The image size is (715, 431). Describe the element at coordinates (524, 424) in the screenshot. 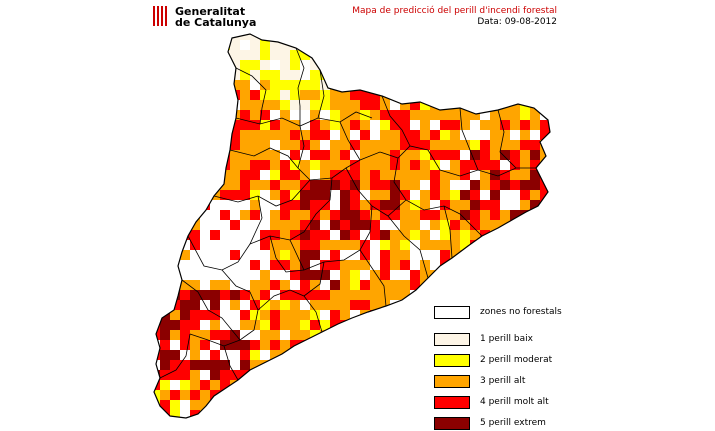

I see `legend-item-risk-5: 5 perill extrem` at that location.